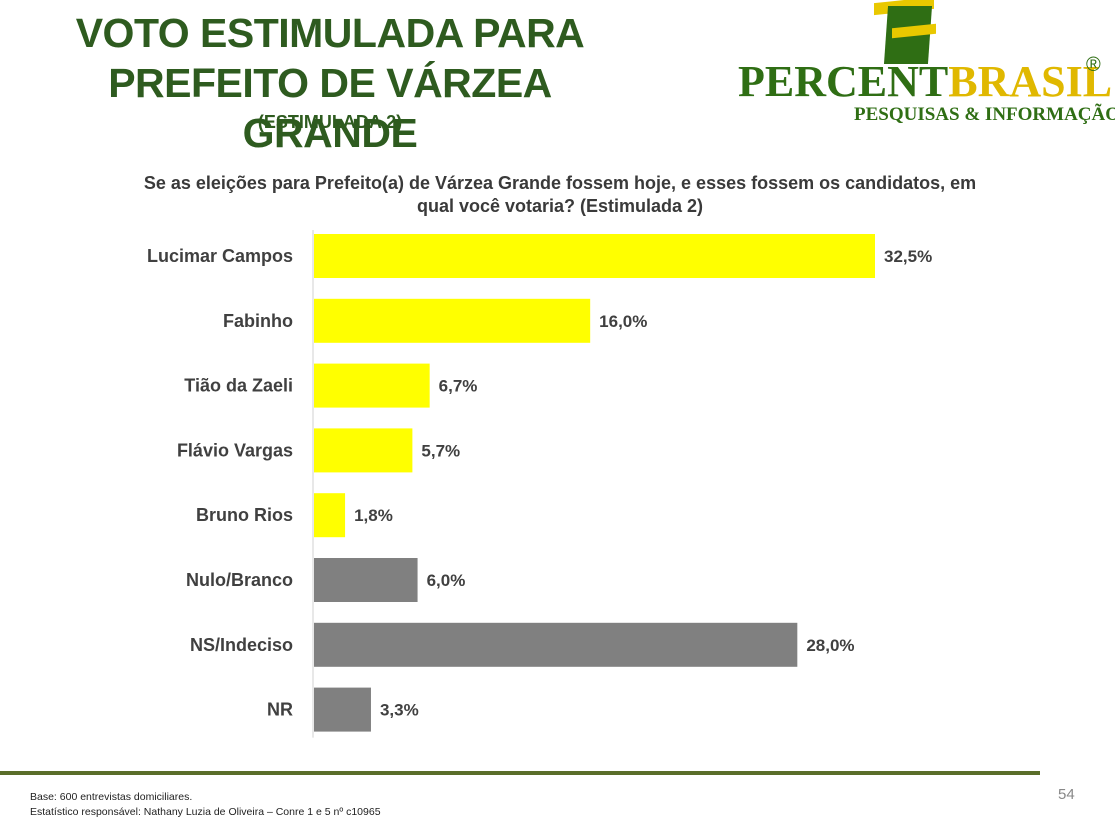  What do you see at coordinates (399, 710) in the screenshot?
I see `data-label-7: 3,3%` at bounding box center [399, 710].